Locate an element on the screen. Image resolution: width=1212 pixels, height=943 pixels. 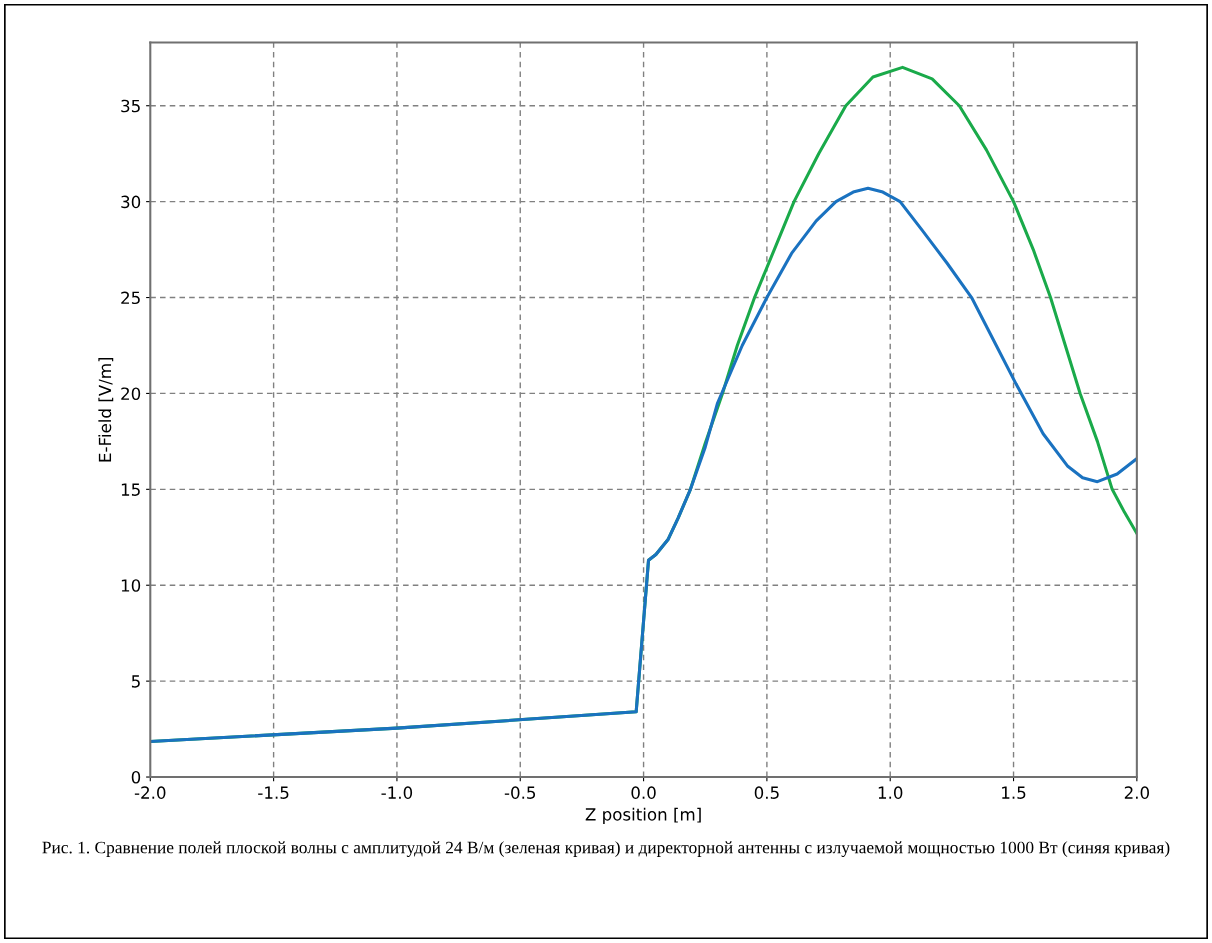
x-tick-label: 0.5 is located at coordinates (766, 792).